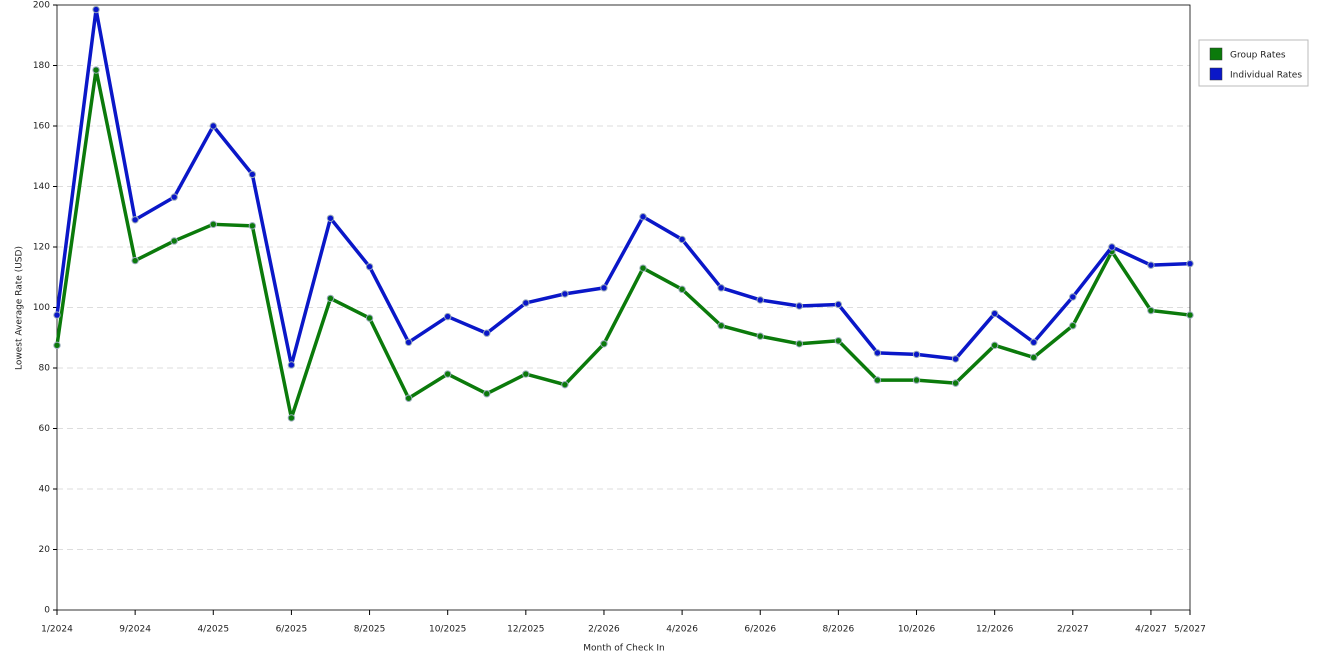  What do you see at coordinates (624, 649) in the screenshot?
I see `x-axis-label: Month of Check In` at bounding box center [624, 649].